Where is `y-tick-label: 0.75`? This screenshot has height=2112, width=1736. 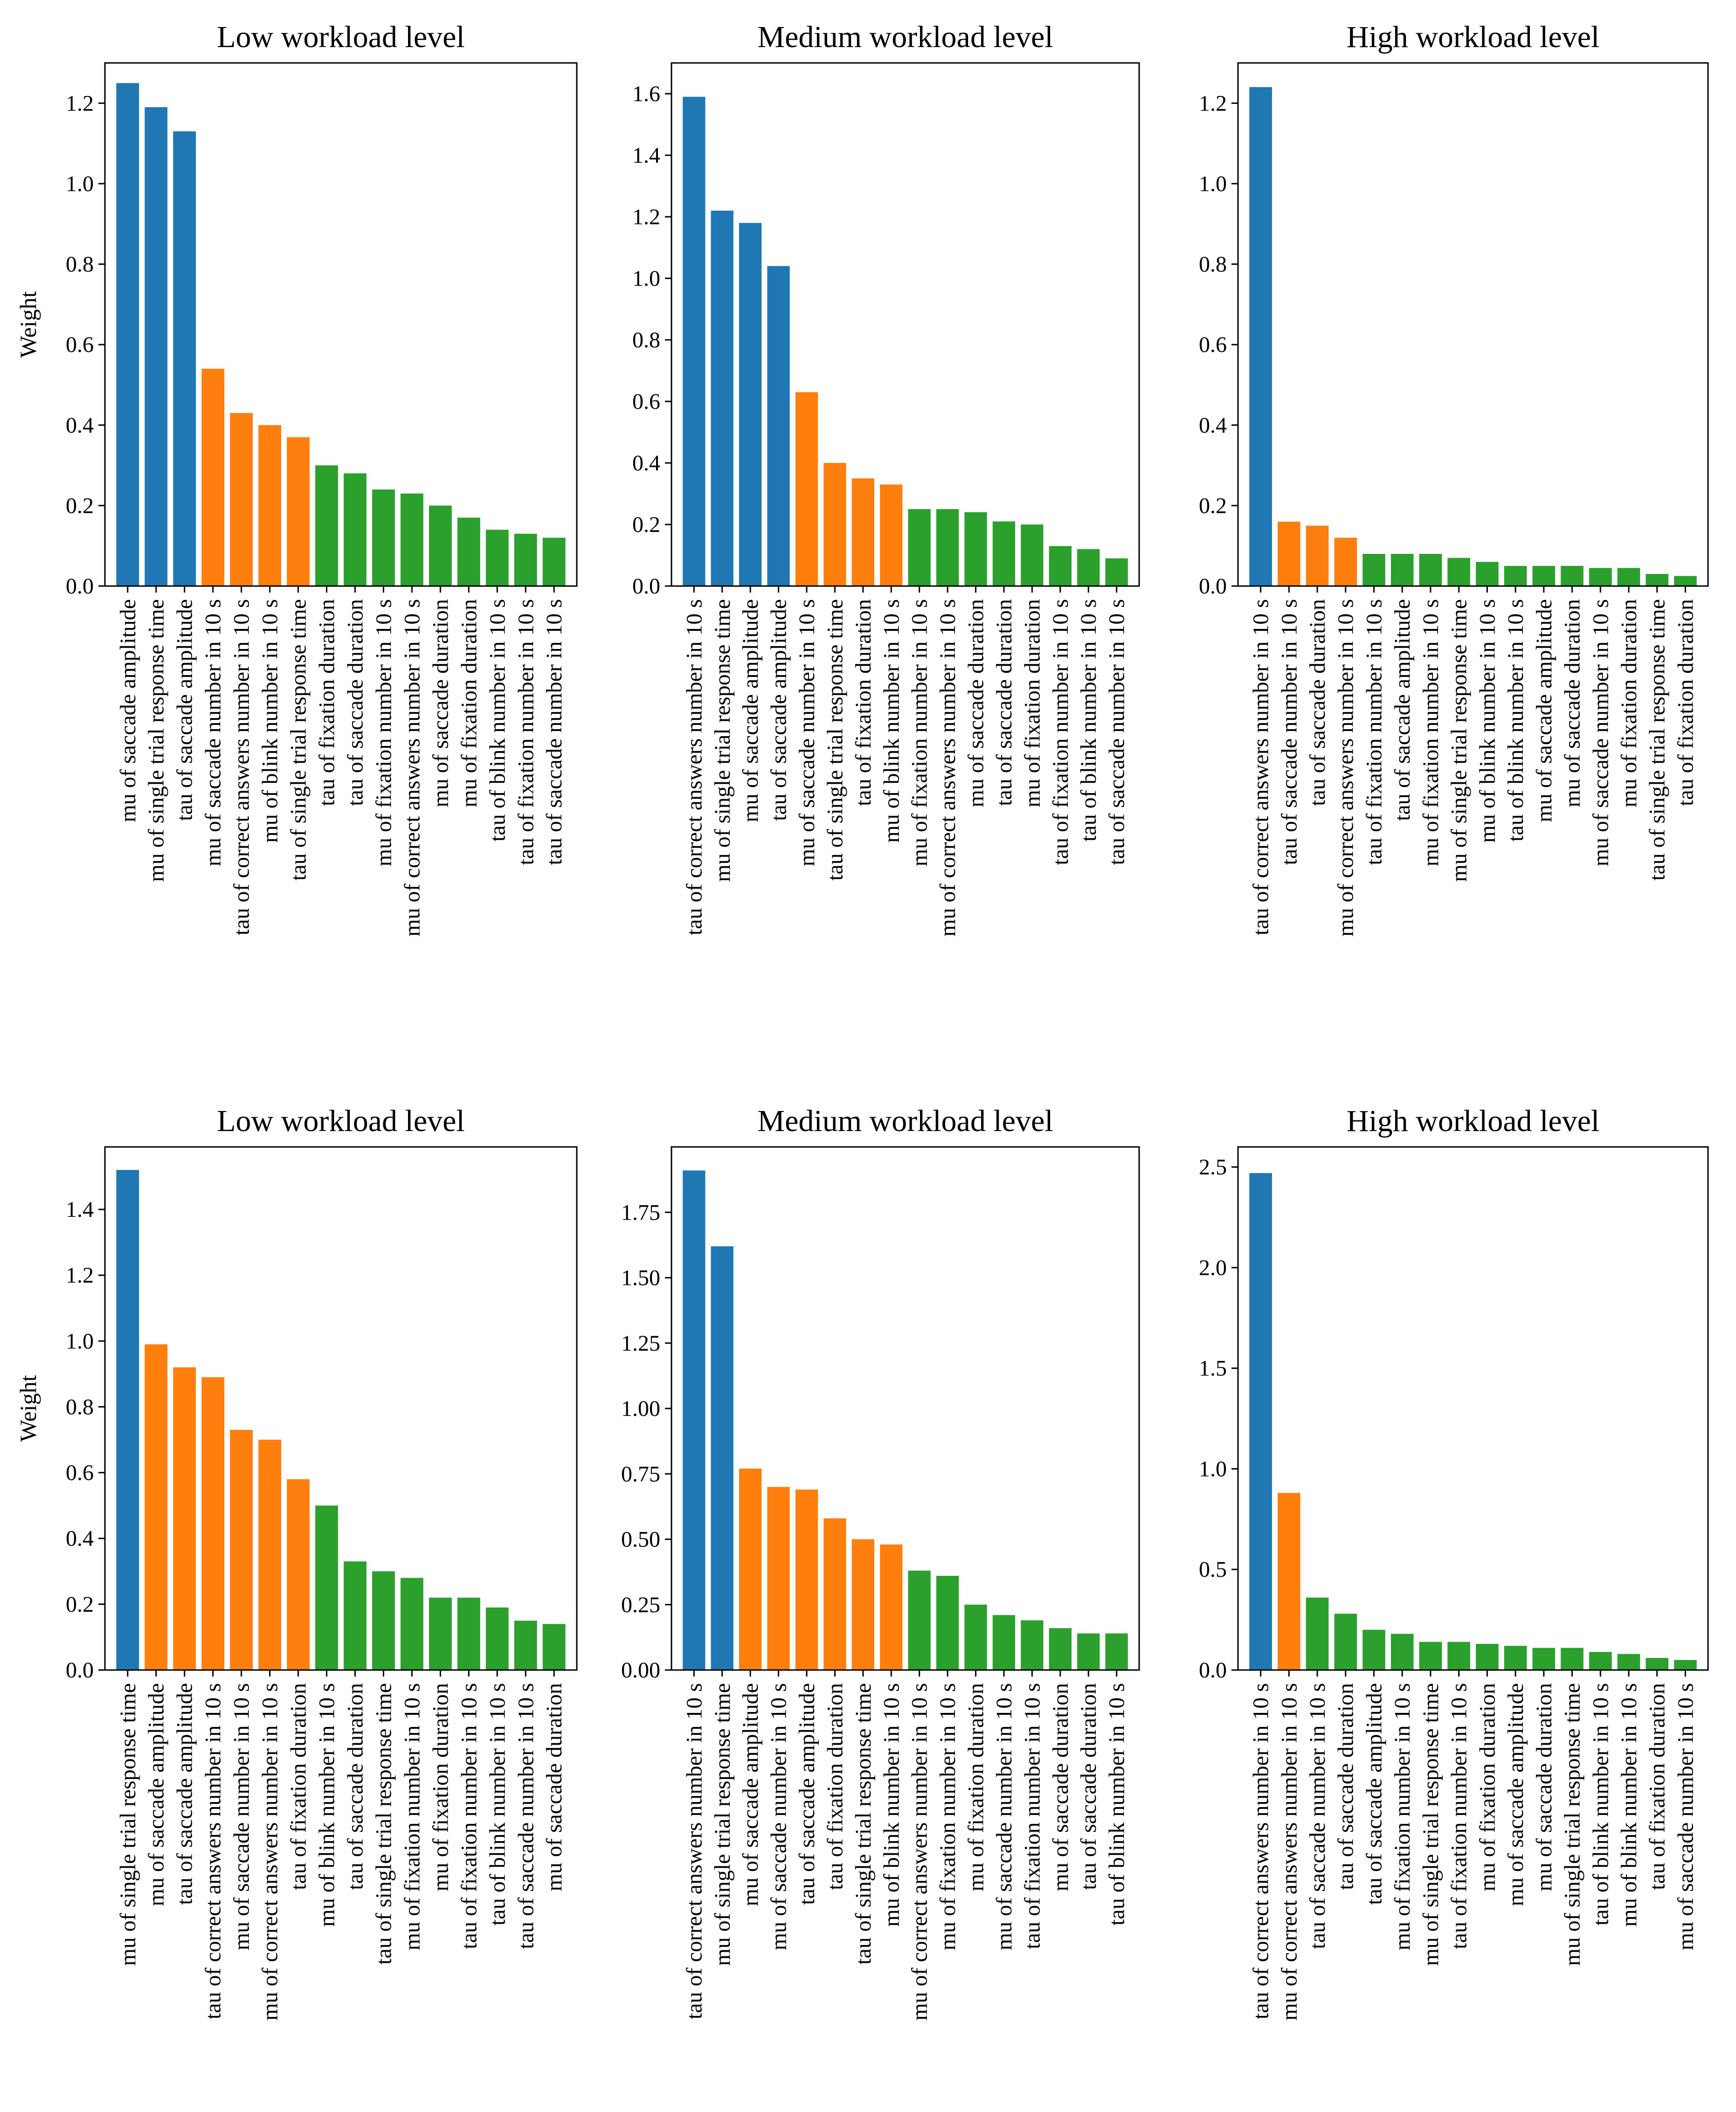 y-tick-label: 0.75 is located at coordinates (640, 1474).